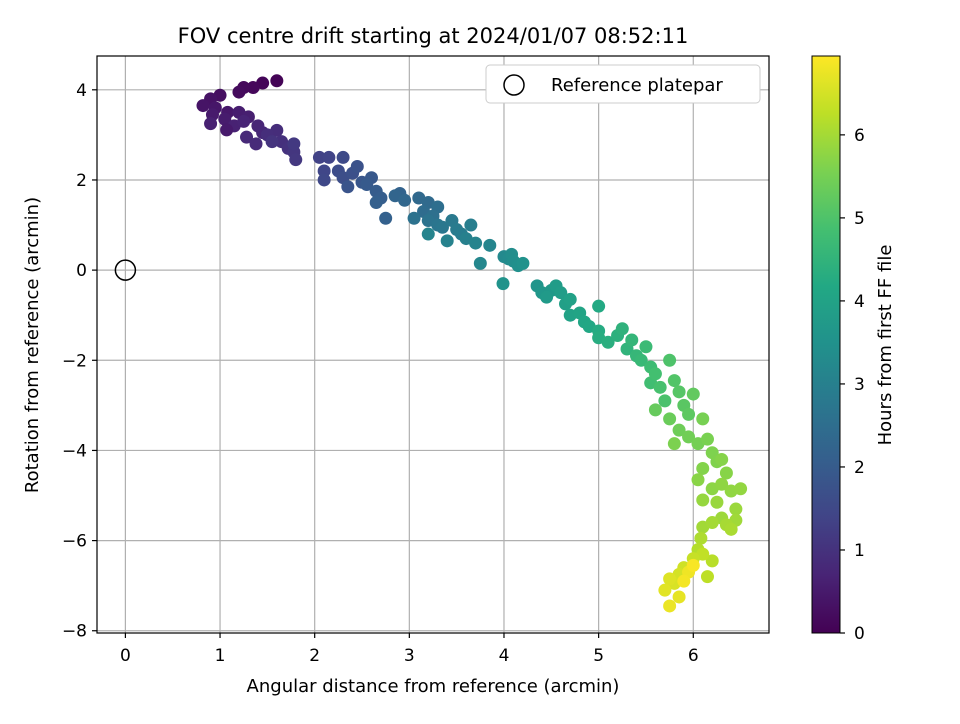 Image resolution: width=960 pixels, height=724 pixels. What do you see at coordinates (409, 649) in the screenshot?
I see `x-axis-ticks: 0 1 2 3 4 5 6` at bounding box center [409, 649].